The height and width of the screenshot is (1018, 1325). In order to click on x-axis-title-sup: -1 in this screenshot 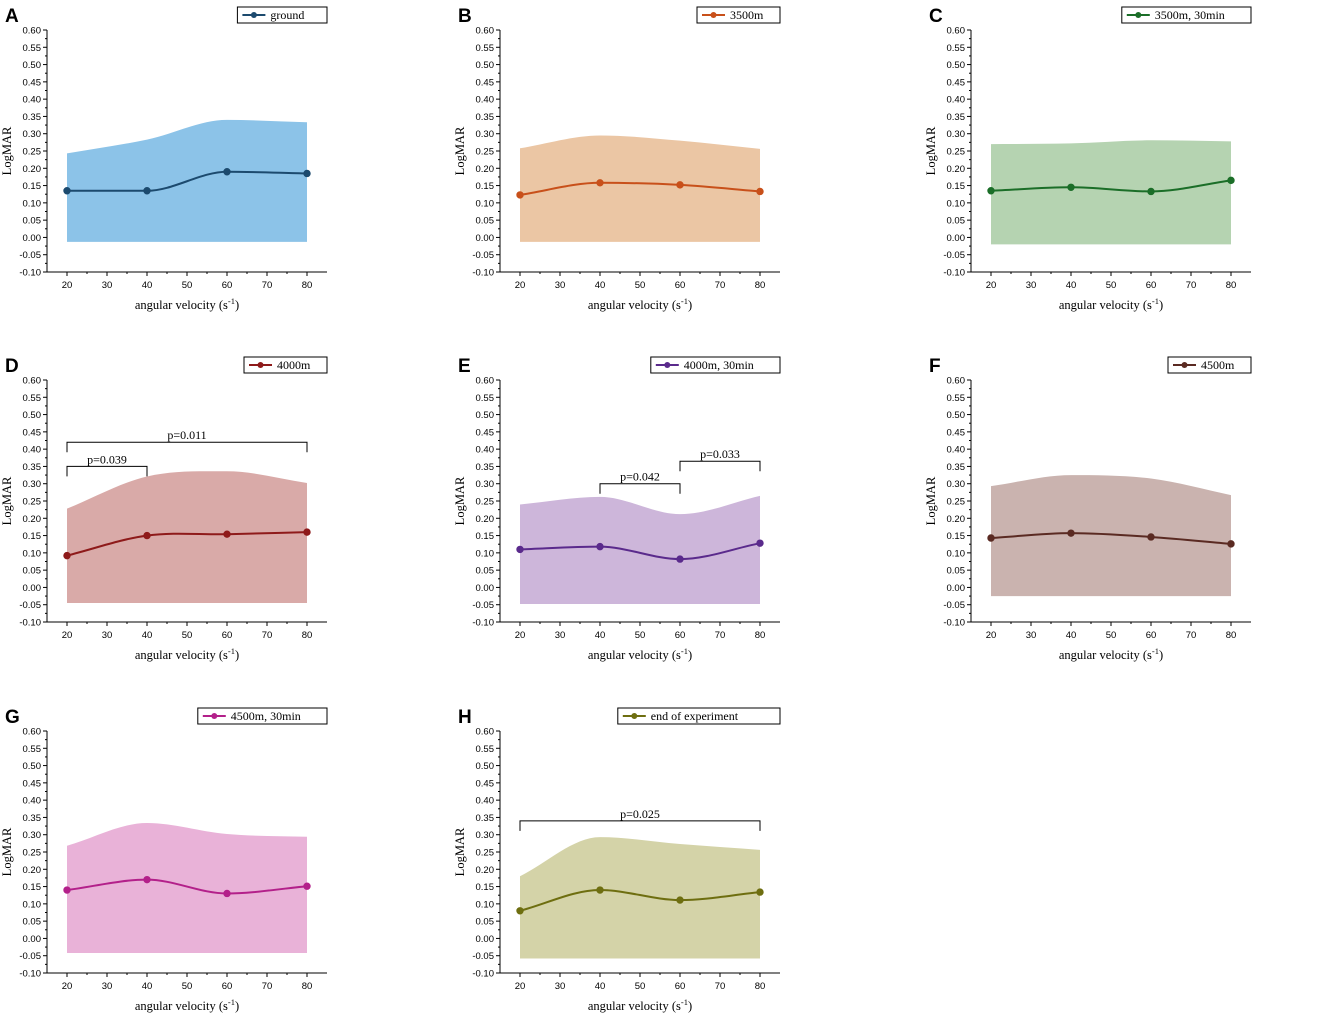, I will do `click(231, 301)`.